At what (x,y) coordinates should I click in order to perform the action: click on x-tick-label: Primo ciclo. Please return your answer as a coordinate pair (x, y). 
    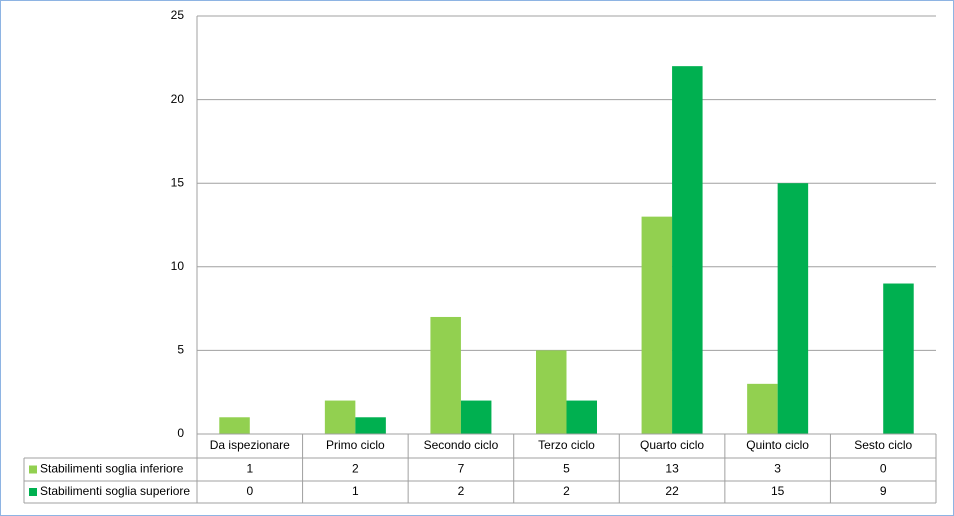
    Looking at the image, I should click on (355, 445).